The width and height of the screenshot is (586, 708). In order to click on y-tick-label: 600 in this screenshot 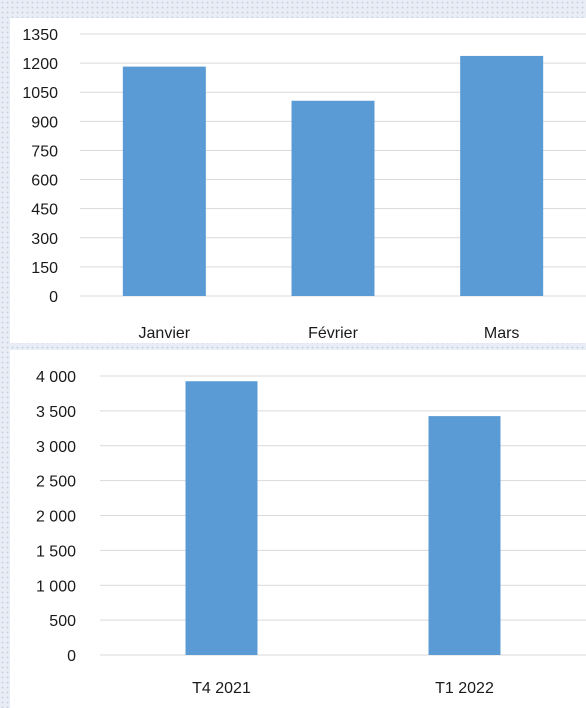, I will do `click(44, 181)`.